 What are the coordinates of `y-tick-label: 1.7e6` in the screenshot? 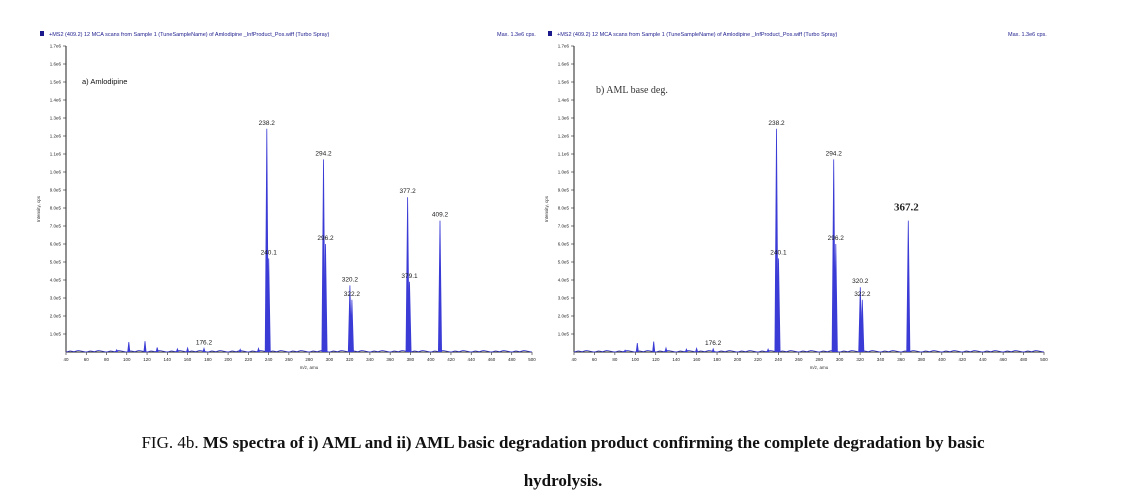 It's located at (564, 46).